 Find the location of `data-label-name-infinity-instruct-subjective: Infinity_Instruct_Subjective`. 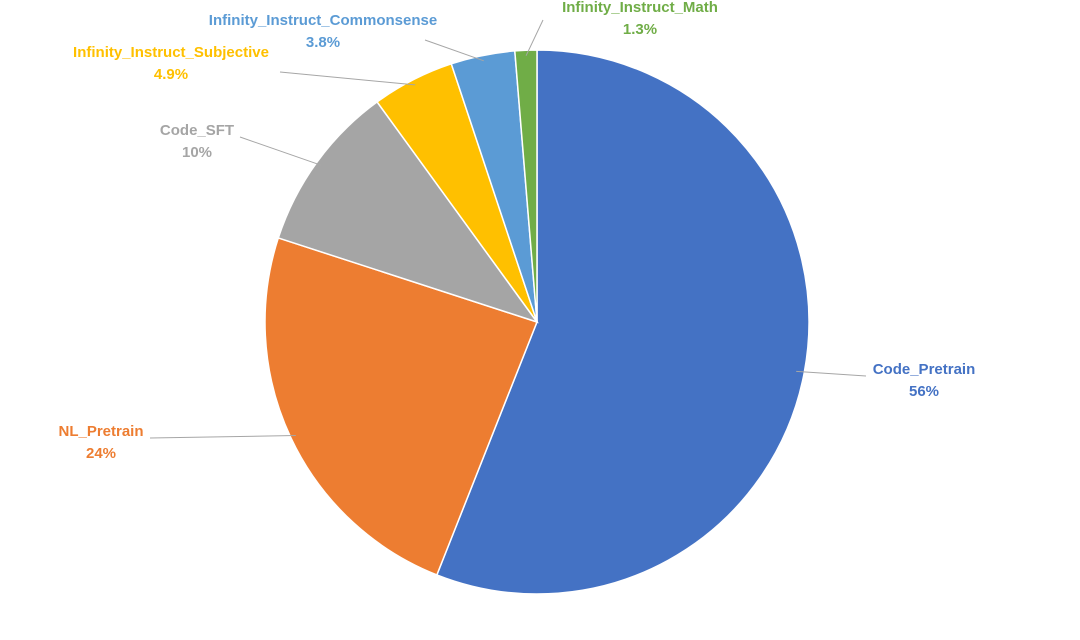

data-label-name-infinity-instruct-subjective: Infinity_Instruct_Subjective is located at coordinates (171, 52).